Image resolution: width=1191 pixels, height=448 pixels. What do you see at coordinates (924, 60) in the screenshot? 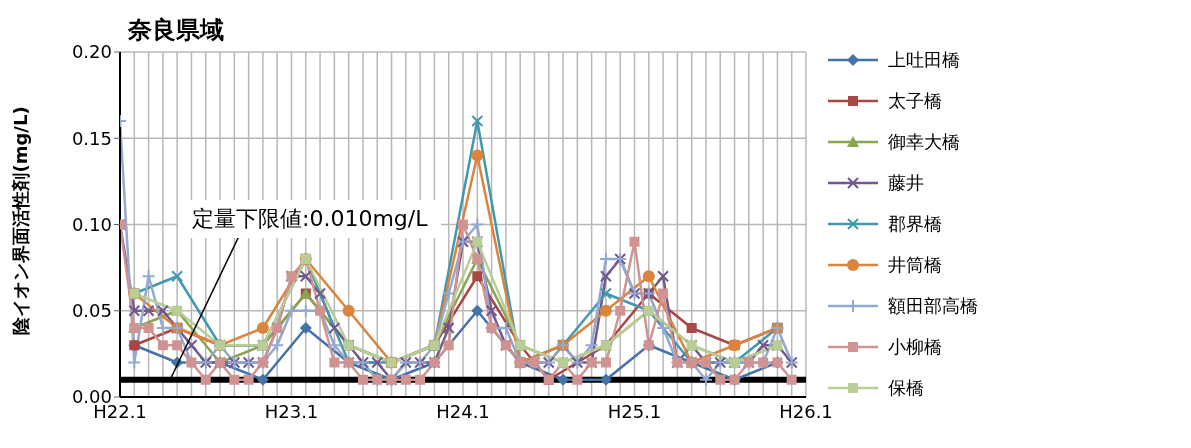
I see `legend-label: 上吐田橋` at bounding box center [924, 60].